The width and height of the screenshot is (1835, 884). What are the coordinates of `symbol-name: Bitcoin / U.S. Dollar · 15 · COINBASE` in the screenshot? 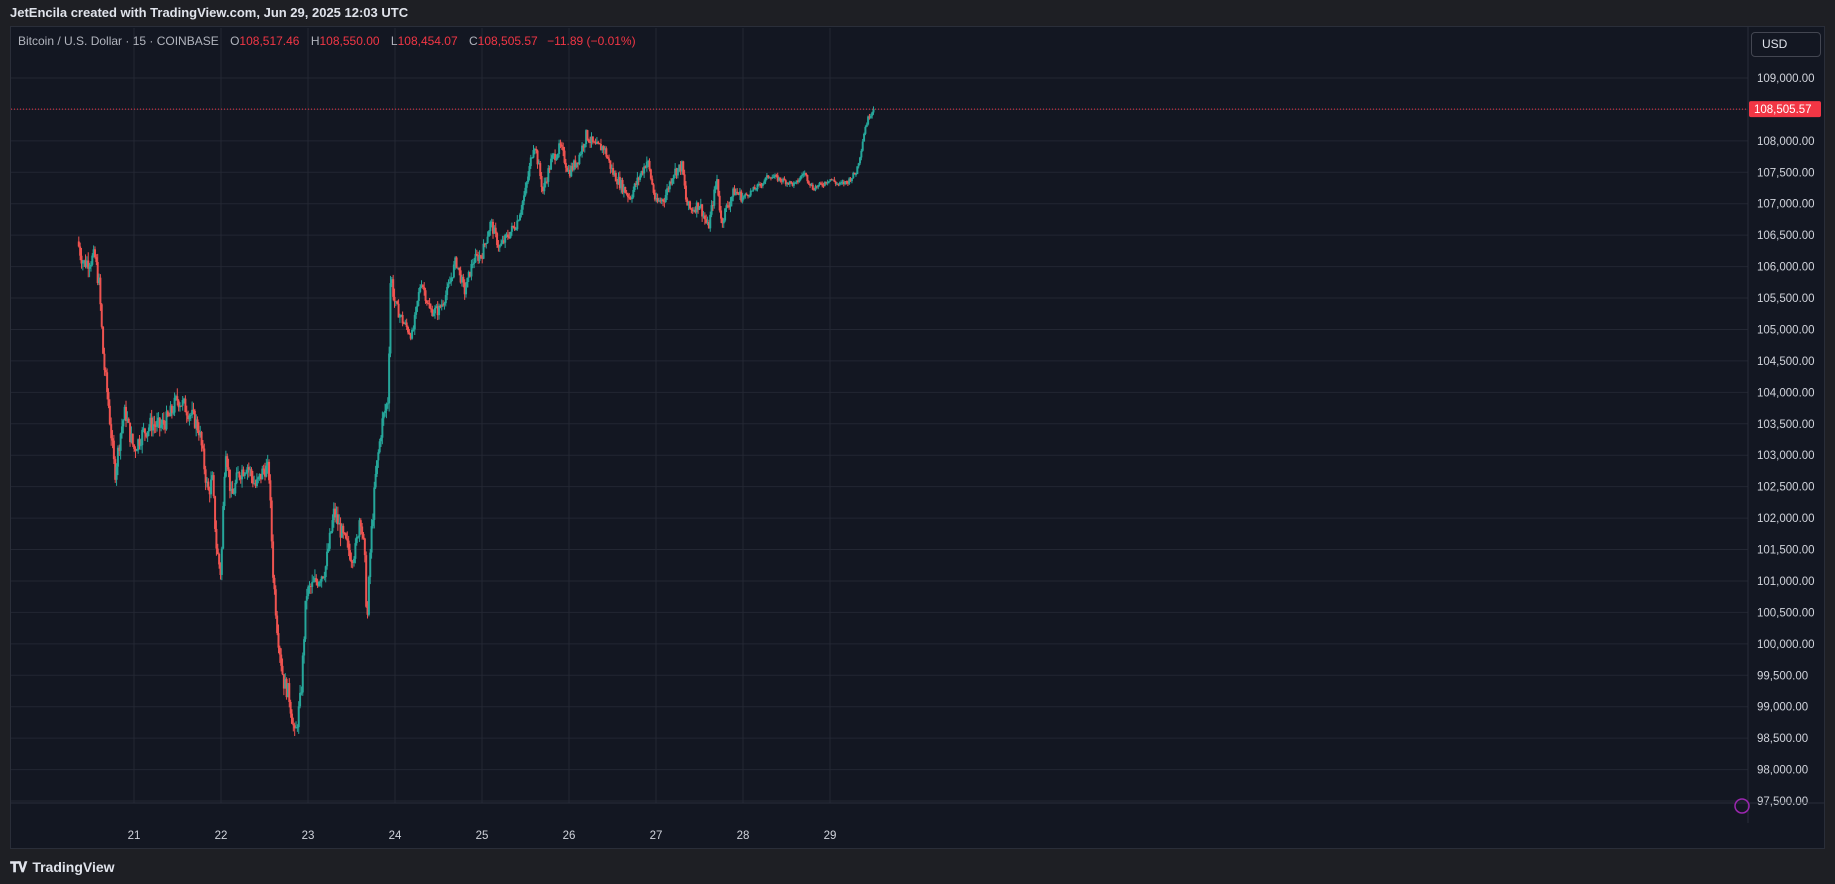 It's located at (118, 41).